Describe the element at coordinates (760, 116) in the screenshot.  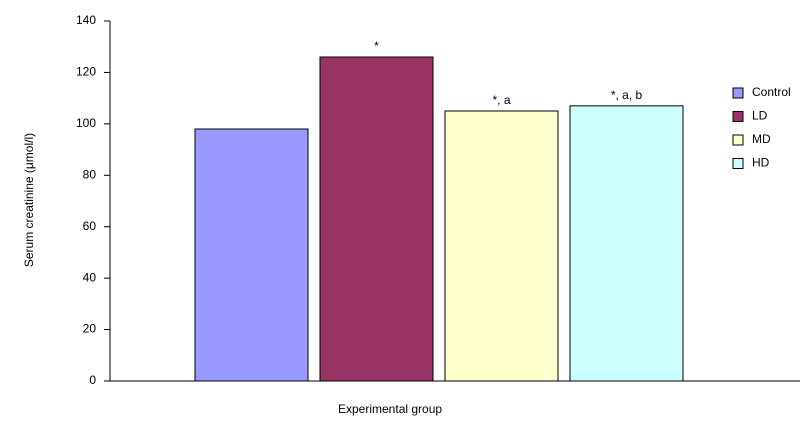
I see `legend-label: LD` at that location.